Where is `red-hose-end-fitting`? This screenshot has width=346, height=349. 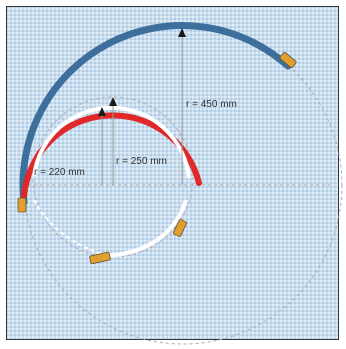
red-hose-end-fitting is located at coordinates (180, 228).